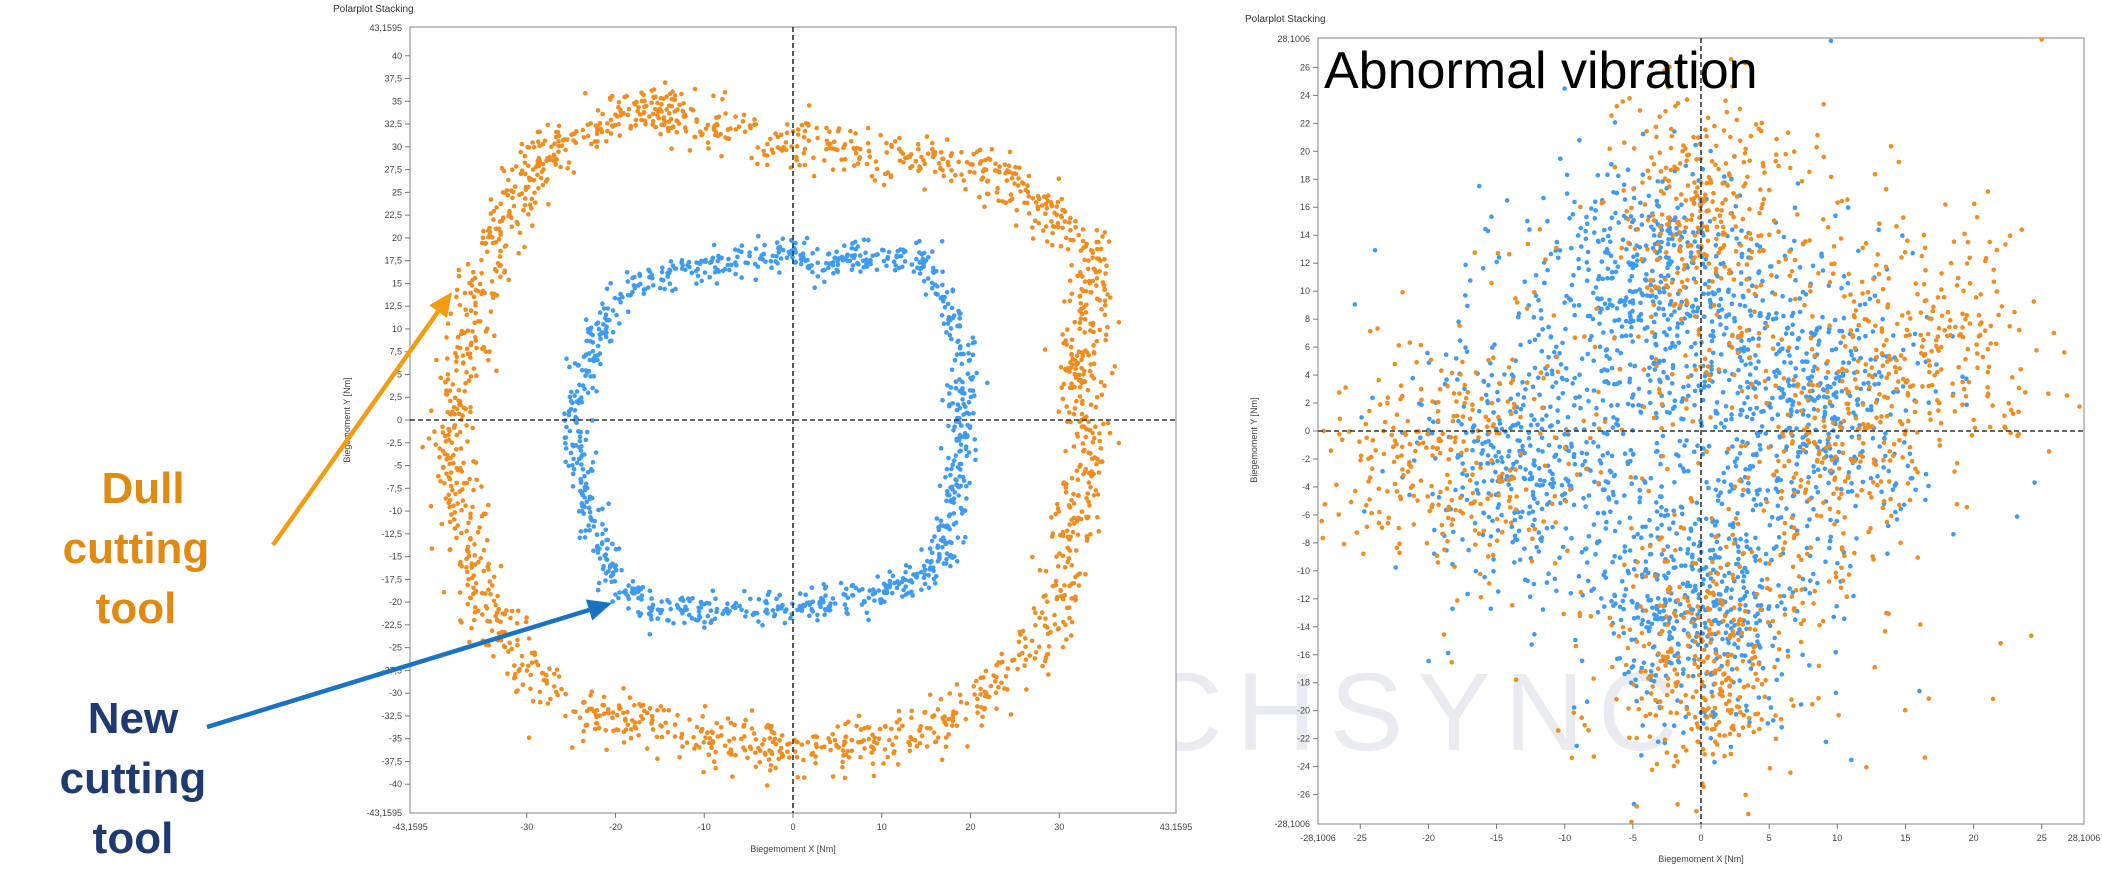  I want to click on y-top-edge-label: 43,1595, so click(385, 28).